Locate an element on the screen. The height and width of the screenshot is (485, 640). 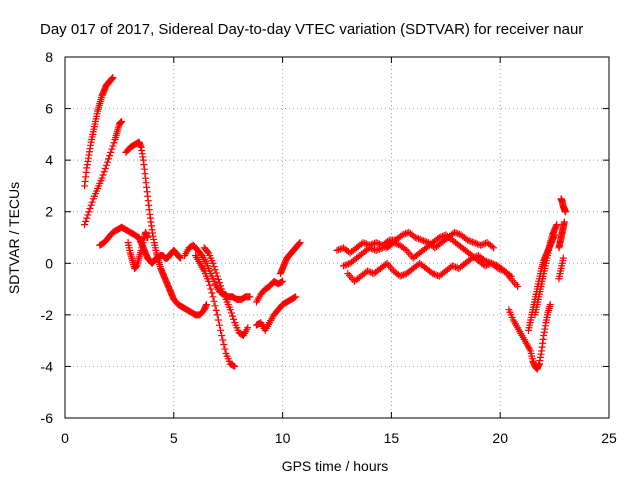
x-axis-label: GPS time / hours is located at coordinates (335, 466).